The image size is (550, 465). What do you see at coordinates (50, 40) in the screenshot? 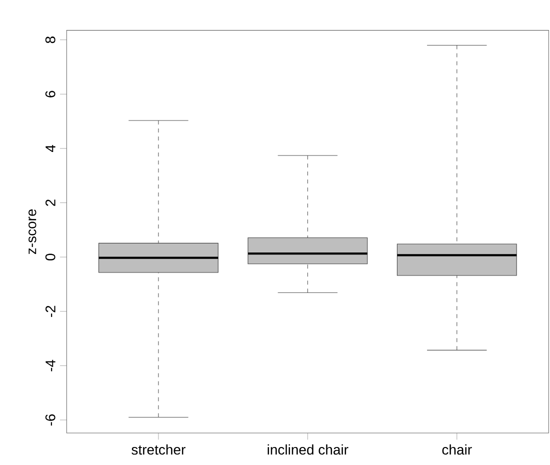
I see `y-tick-label: 8` at bounding box center [50, 40].